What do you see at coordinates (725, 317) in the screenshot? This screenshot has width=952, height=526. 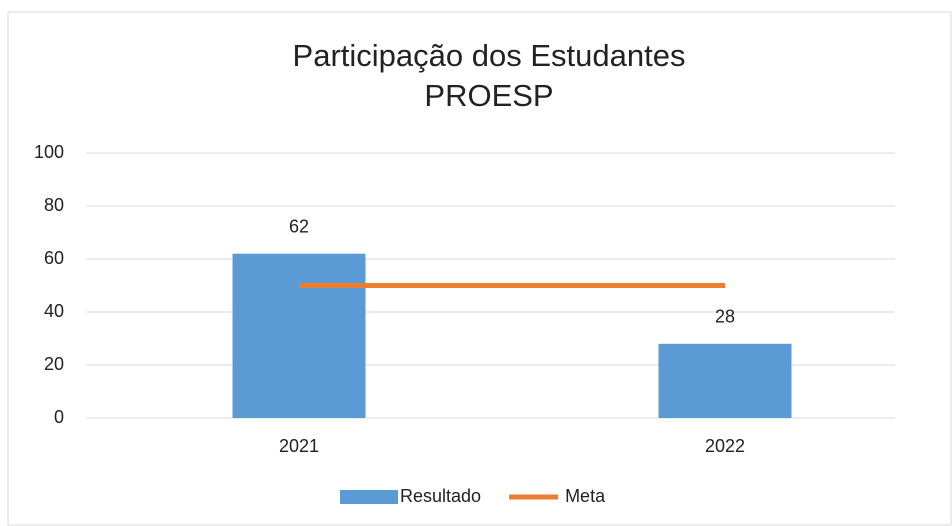 I see `data-label: 28` at bounding box center [725, 317].